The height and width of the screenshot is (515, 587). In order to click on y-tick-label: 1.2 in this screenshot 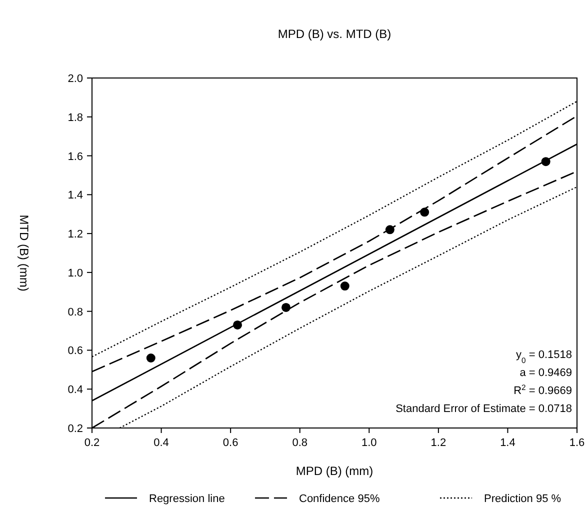, I will do `click(75, 234)`.